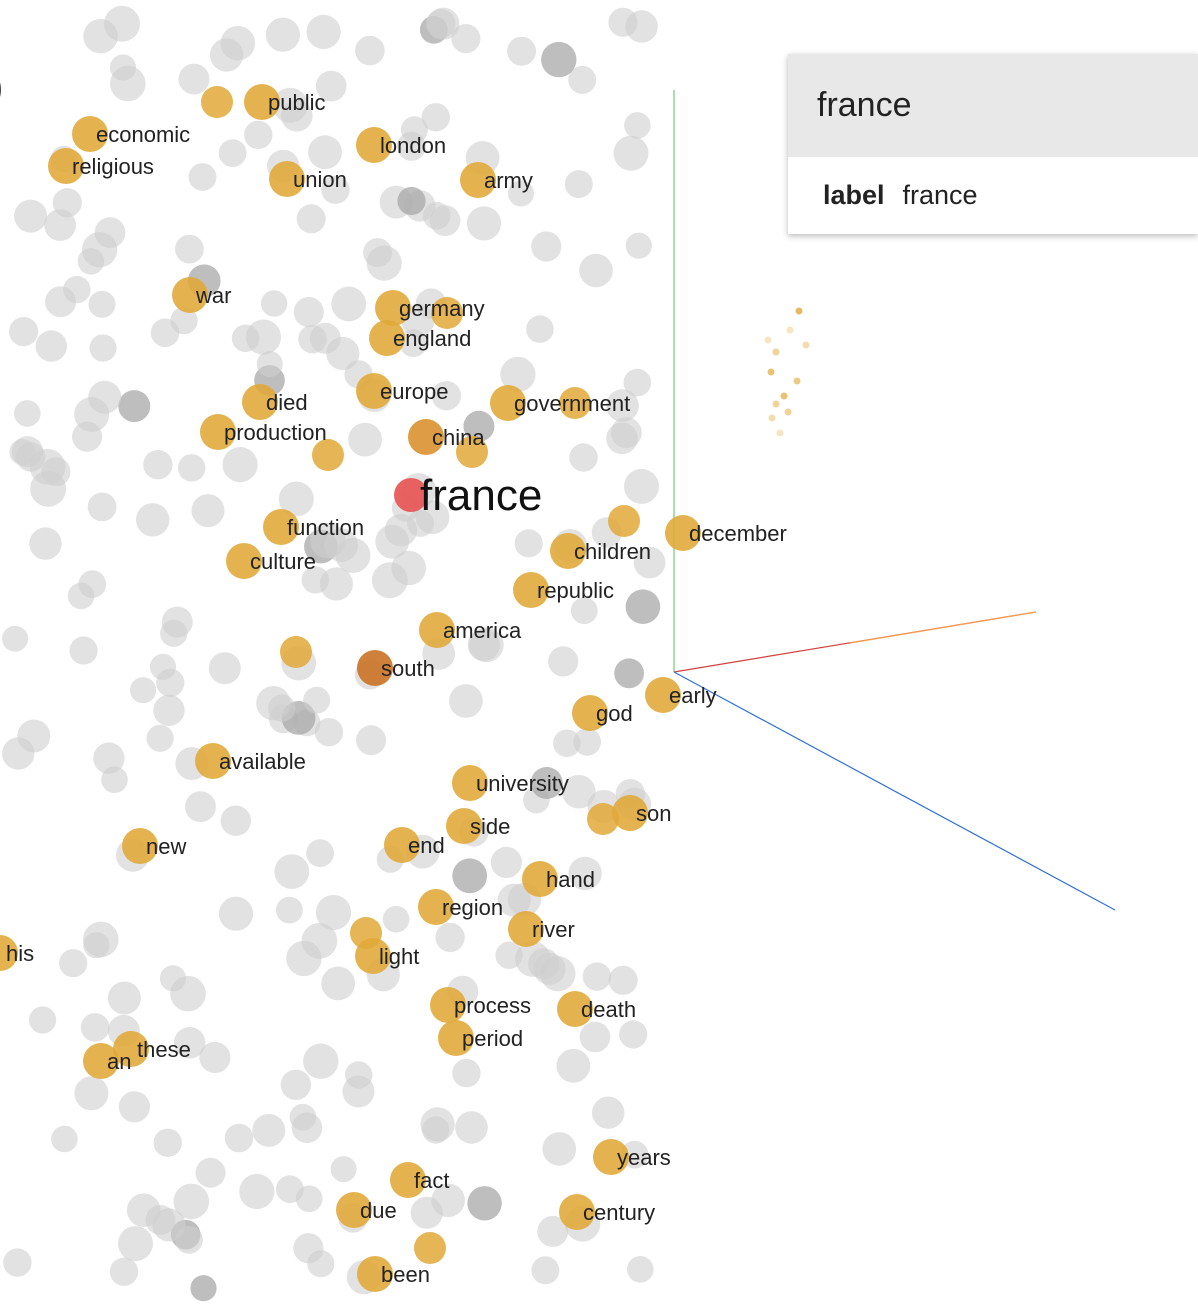 Image resolution: width=1198 pixels, height=1316 pixels. I want to click on point-god: god, so click(602, 713).